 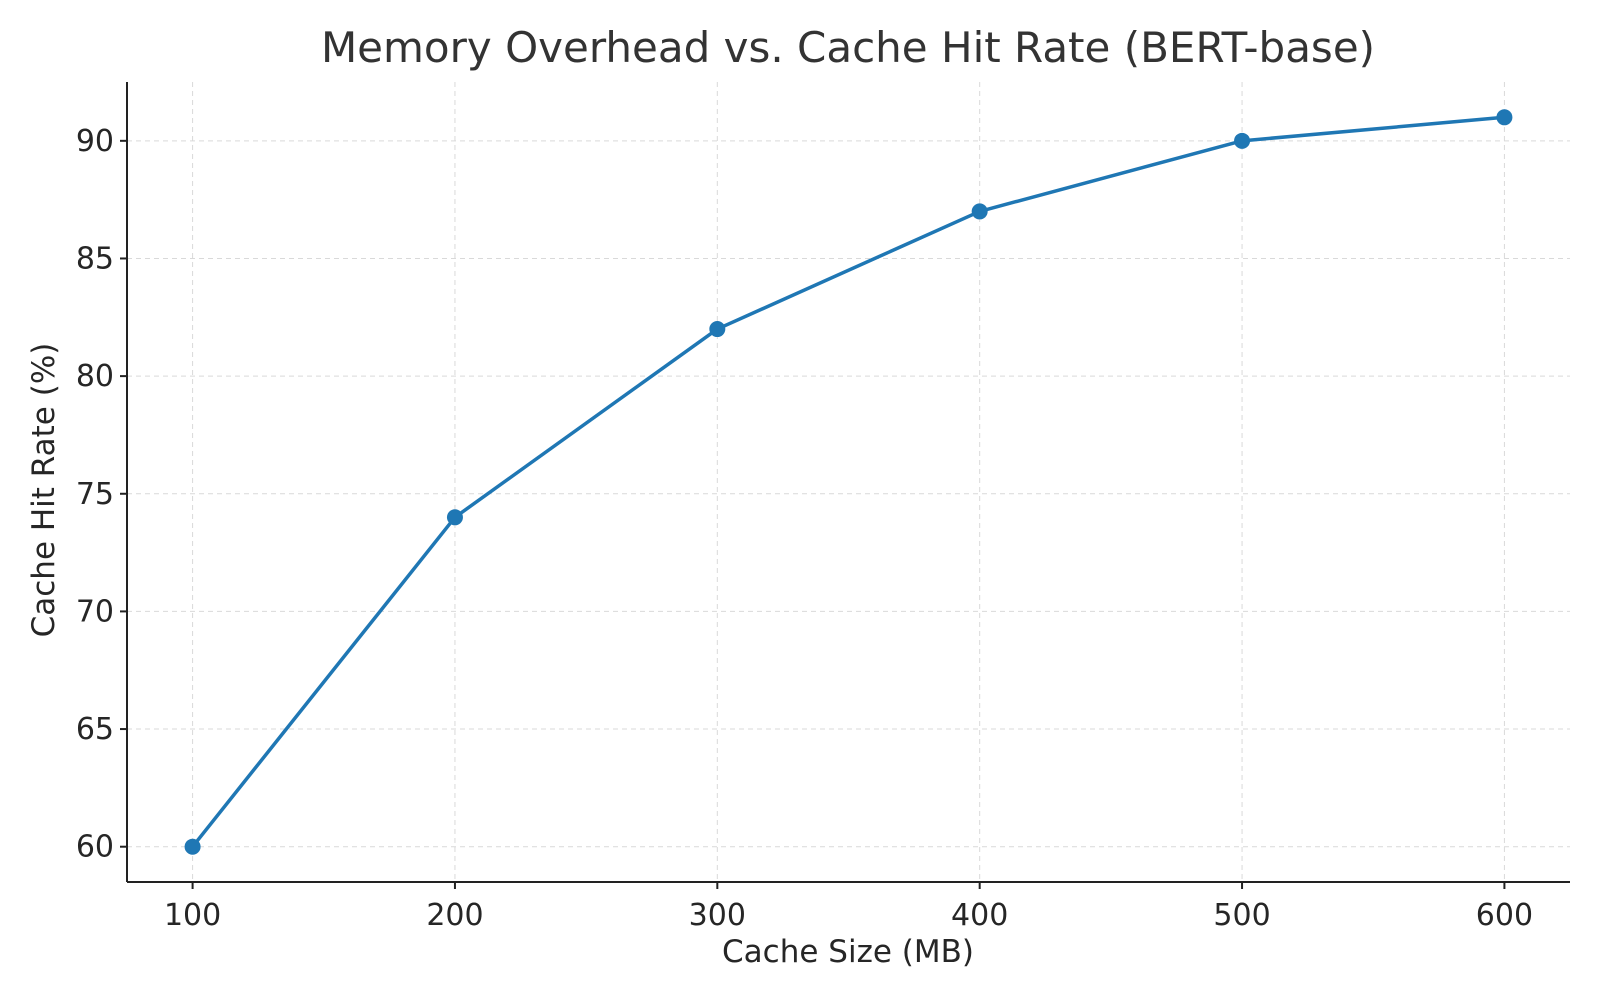 What do you see at coordinates (1504, 915) in the screenshot?
I see `x-tick-label: 600` at bounding box center [1504, 915].